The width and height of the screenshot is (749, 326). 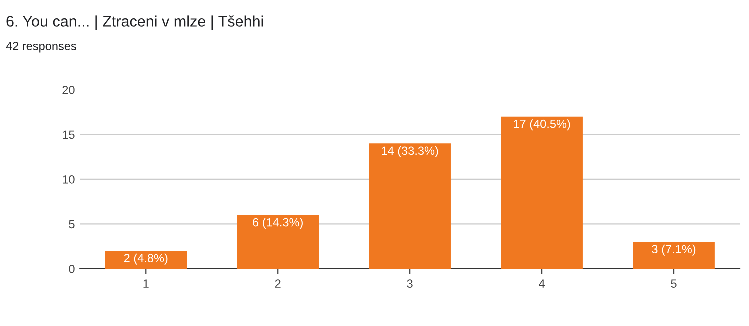 What do you see at coordinates (72, 269) in the screenshot?
I see `y-tick-label: 0` at bounding box center [72, 269].